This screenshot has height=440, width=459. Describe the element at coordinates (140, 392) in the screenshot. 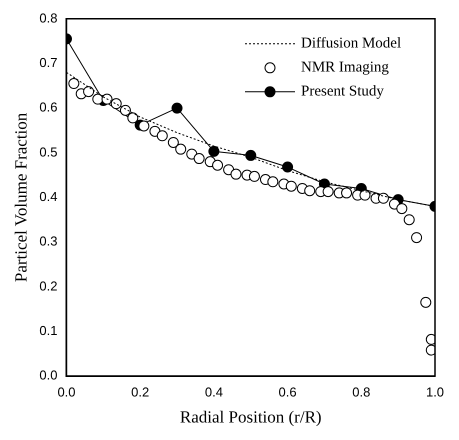

I see `x-tick-label: 0.2` at that location.